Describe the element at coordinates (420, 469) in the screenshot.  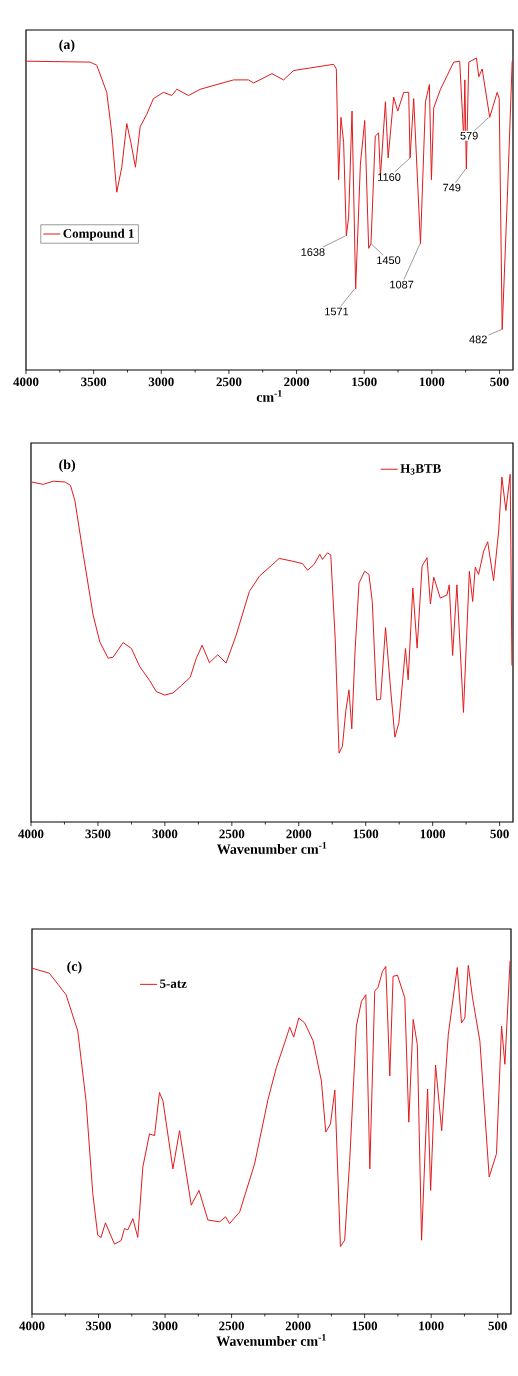
I see `legend-label: H$_{3}$BTB` at that location.